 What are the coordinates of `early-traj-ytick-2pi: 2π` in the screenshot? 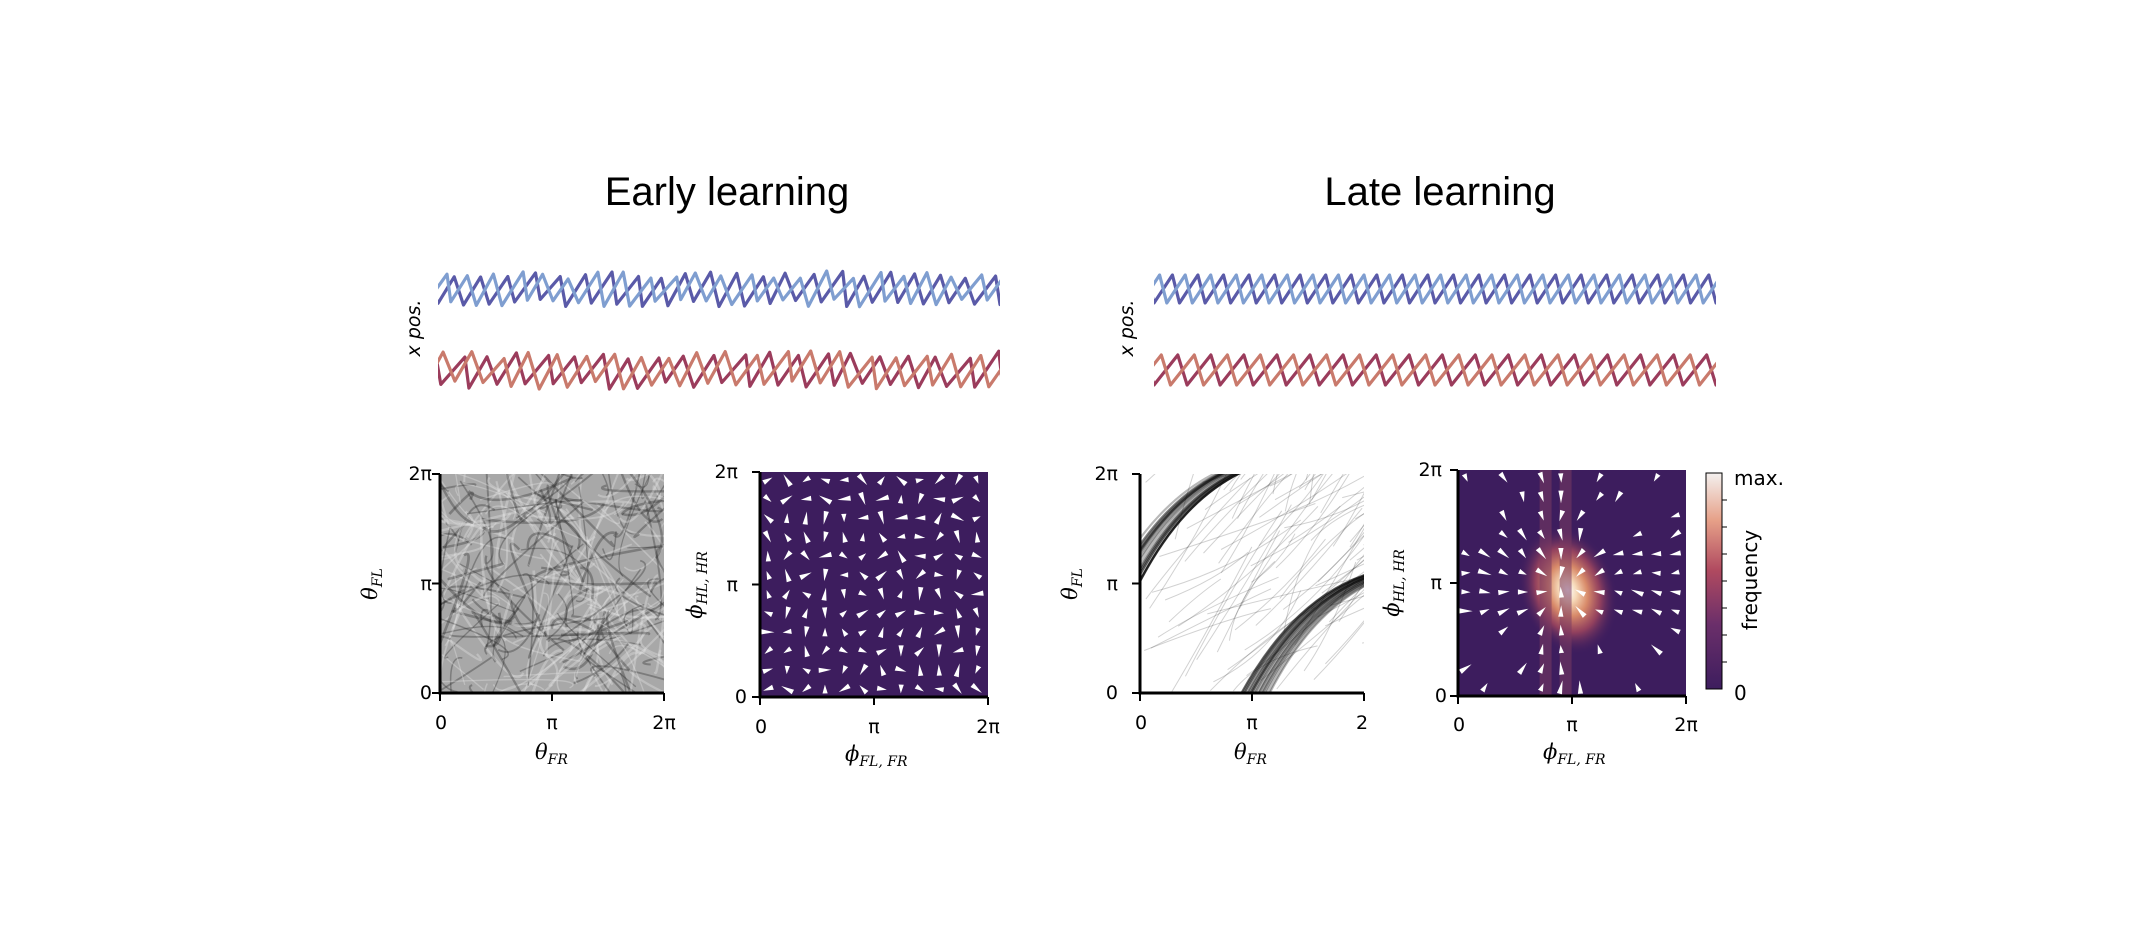 It's located at (420, 474).